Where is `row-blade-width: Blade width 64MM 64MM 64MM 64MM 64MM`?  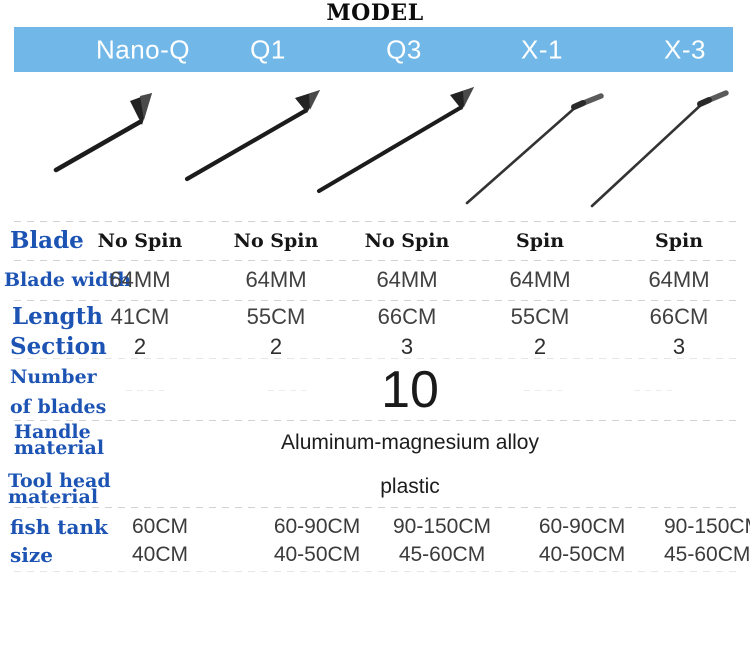 row-blade-width: Blade width 64MM 64MM 64MM 64MM 64MM is located at coordinates (375, 280).